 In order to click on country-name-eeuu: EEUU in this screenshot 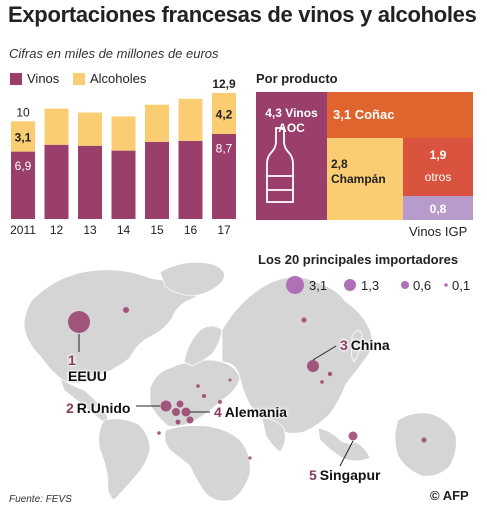, I will do `click(87, 376)`.